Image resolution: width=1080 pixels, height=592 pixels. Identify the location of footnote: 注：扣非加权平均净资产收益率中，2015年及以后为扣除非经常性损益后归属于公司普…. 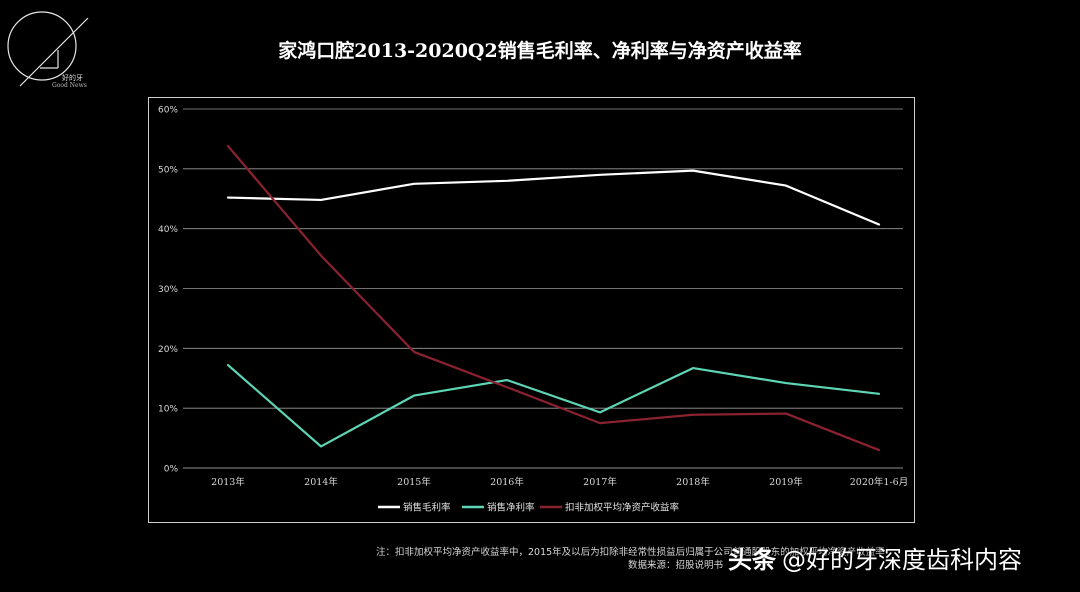
(630, 552).